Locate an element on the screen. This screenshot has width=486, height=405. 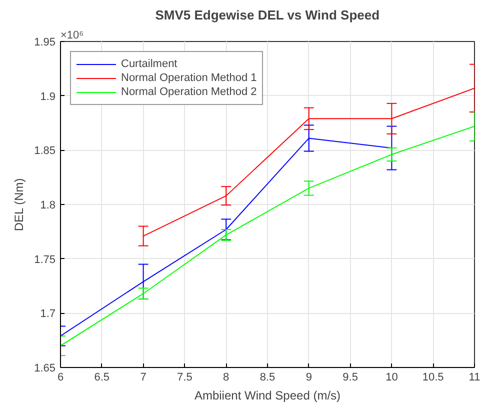
x-tick-label: 8 is located at coordinates (226, 378).